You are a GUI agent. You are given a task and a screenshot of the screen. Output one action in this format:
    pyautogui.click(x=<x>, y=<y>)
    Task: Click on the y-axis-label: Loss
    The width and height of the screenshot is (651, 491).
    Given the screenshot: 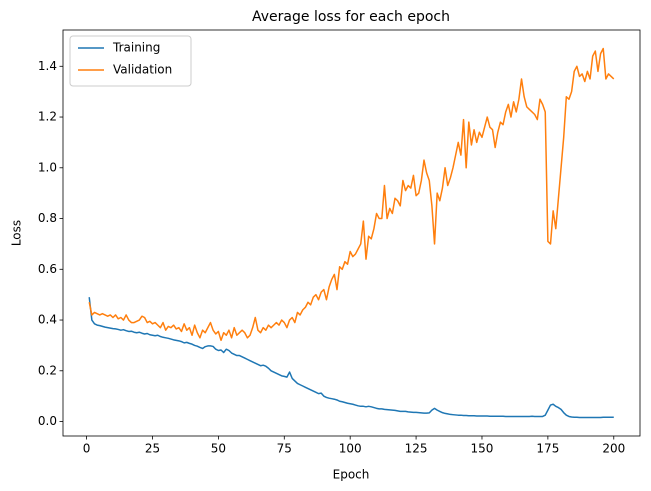 What is the action you would take?
    pyautogui.click(x=17, y=233)
    